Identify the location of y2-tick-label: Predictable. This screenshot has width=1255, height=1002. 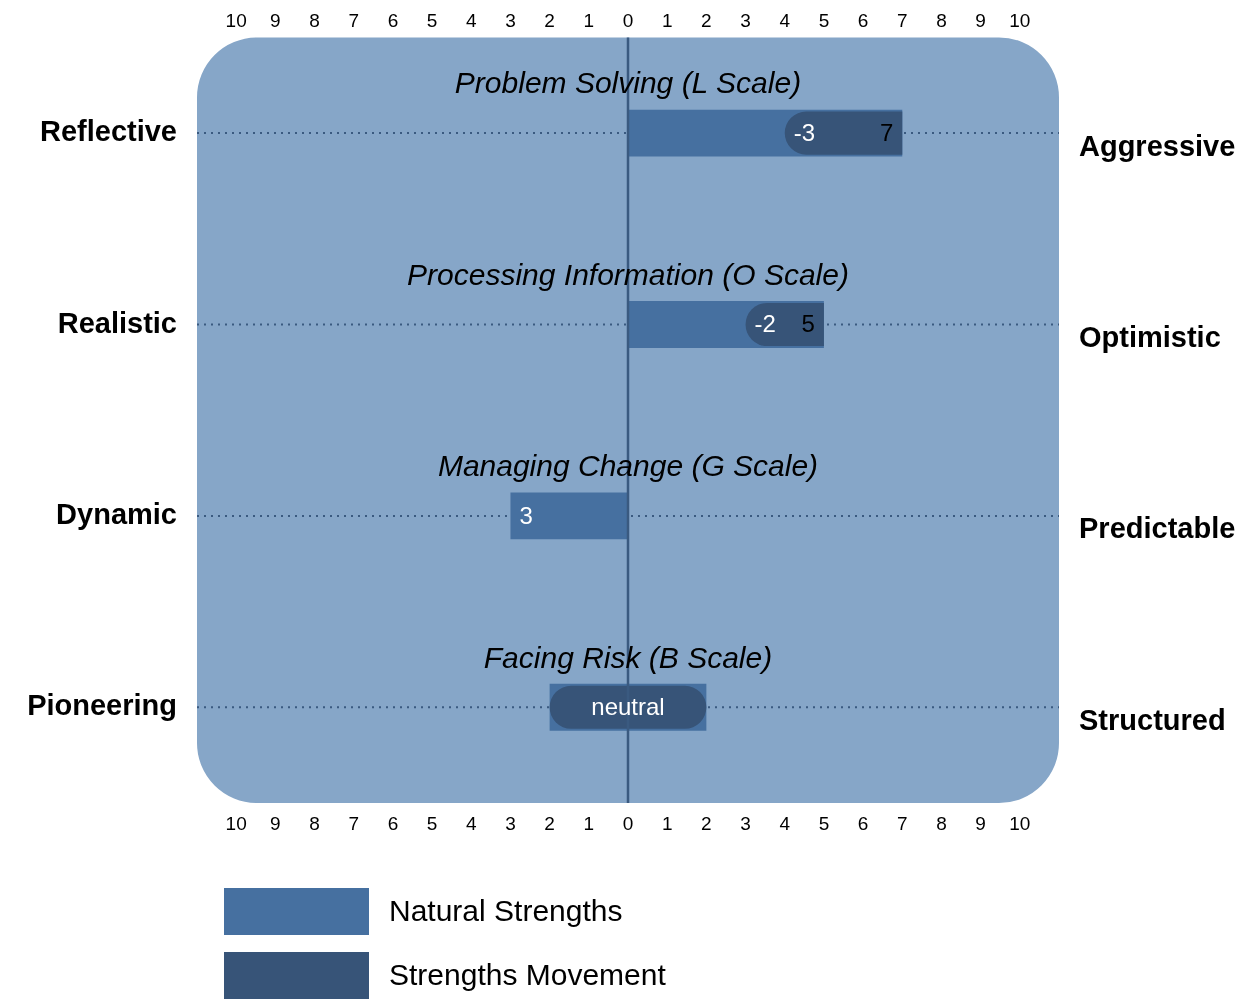
(1157, 528).